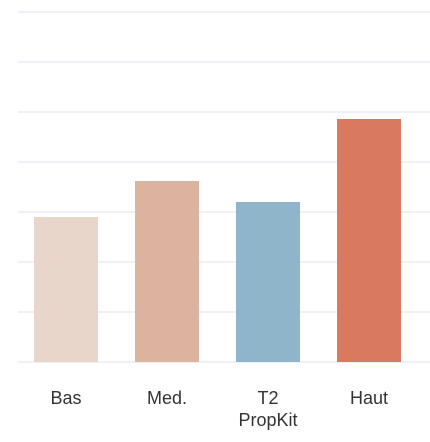  What do you see at coordinates (167, 398) in the screenshot?
I see `x-tick-label-1: Med.` at bounding box center [167, 398].